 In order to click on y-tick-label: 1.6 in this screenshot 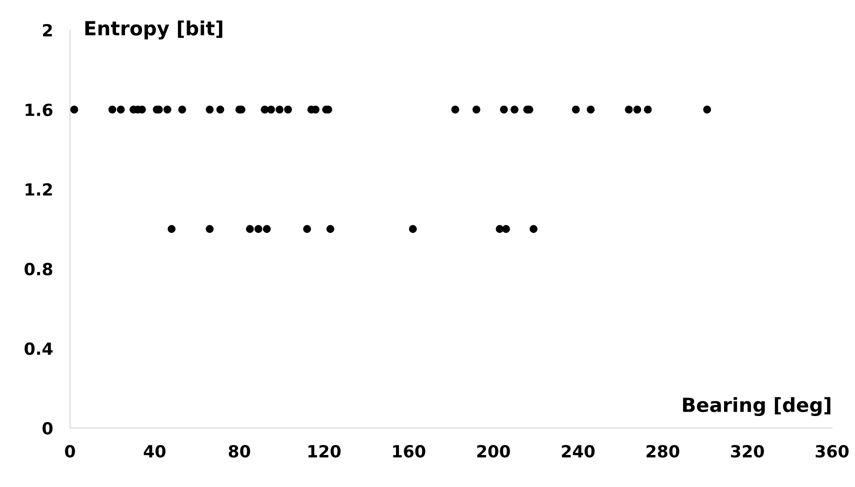, I will do `click(39, 110)`.